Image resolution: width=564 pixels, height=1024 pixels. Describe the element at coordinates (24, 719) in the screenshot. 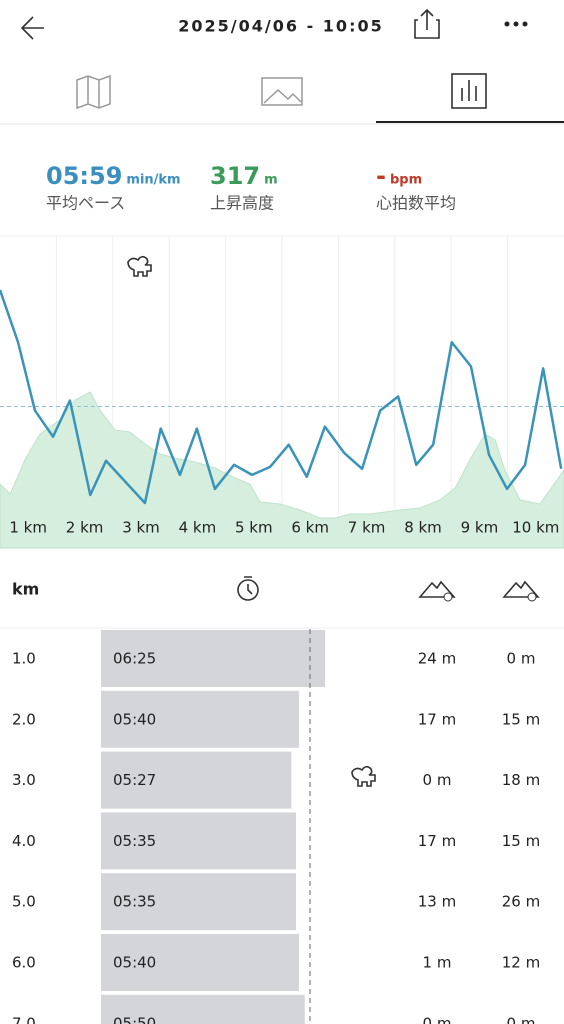

I see `km-cell: 2.0` at that location.